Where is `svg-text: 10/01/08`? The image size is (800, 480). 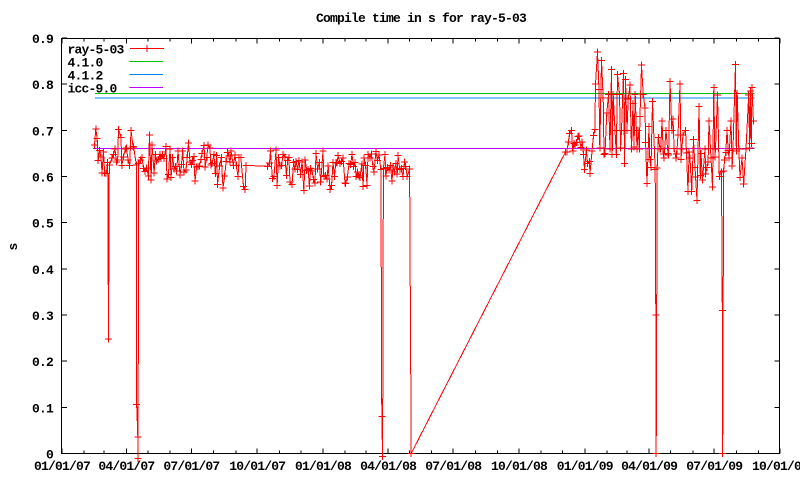
svg-text: 10/01/08 is located at coordinates (519, 466).